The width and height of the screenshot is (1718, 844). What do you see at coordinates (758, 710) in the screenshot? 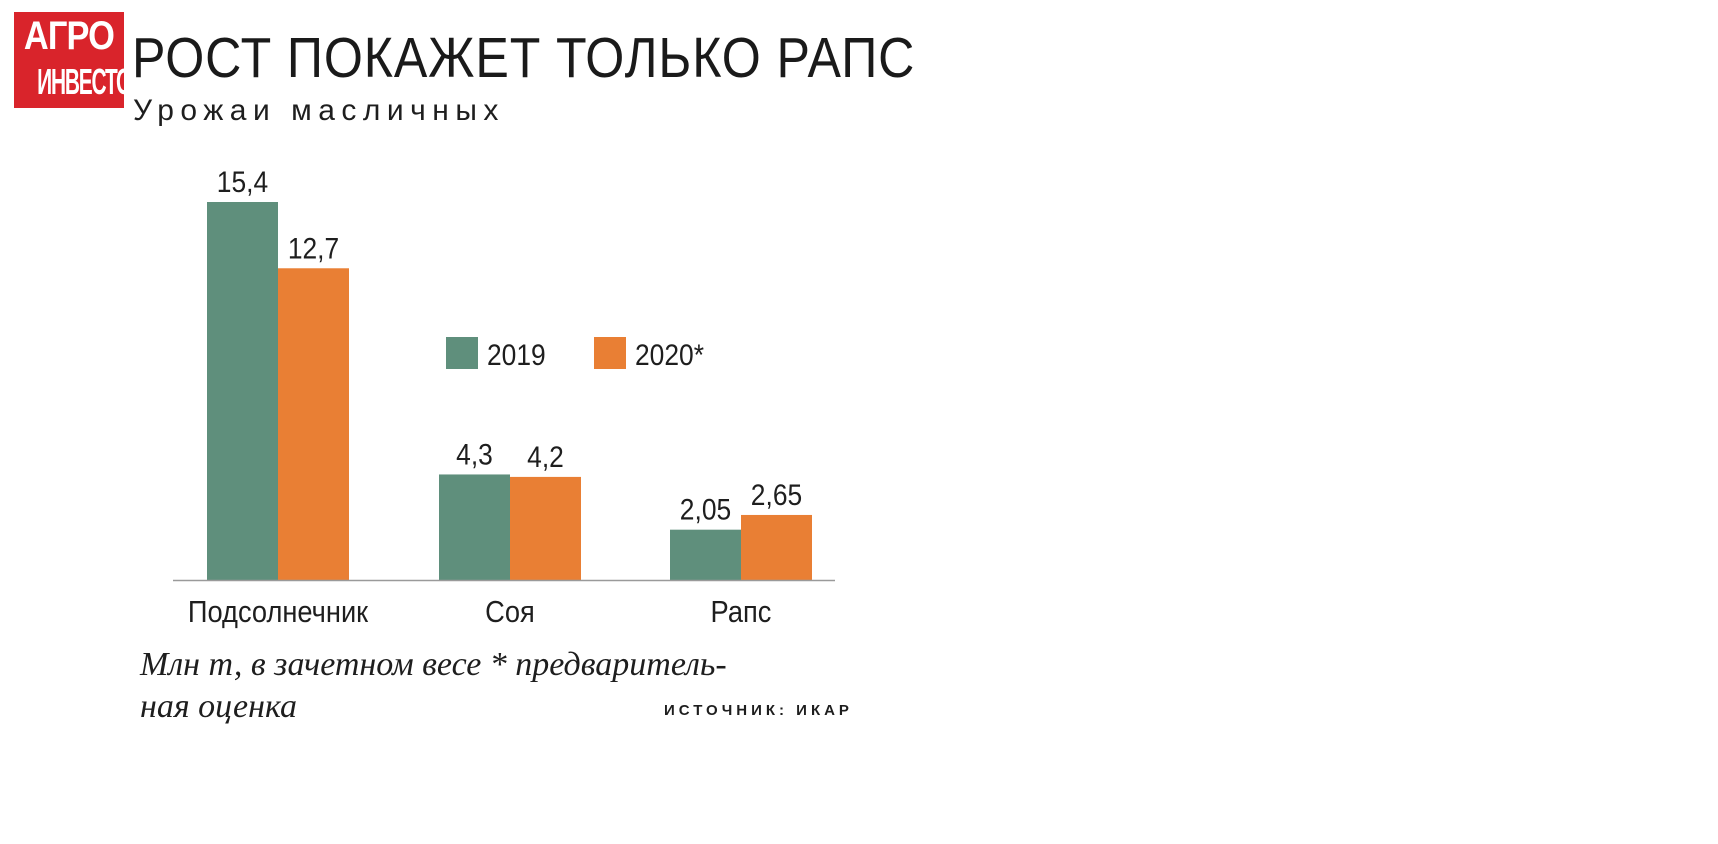
I see `source-credit: ИСТОЧНИК: ИКАР` at bounding box center [758, 710].